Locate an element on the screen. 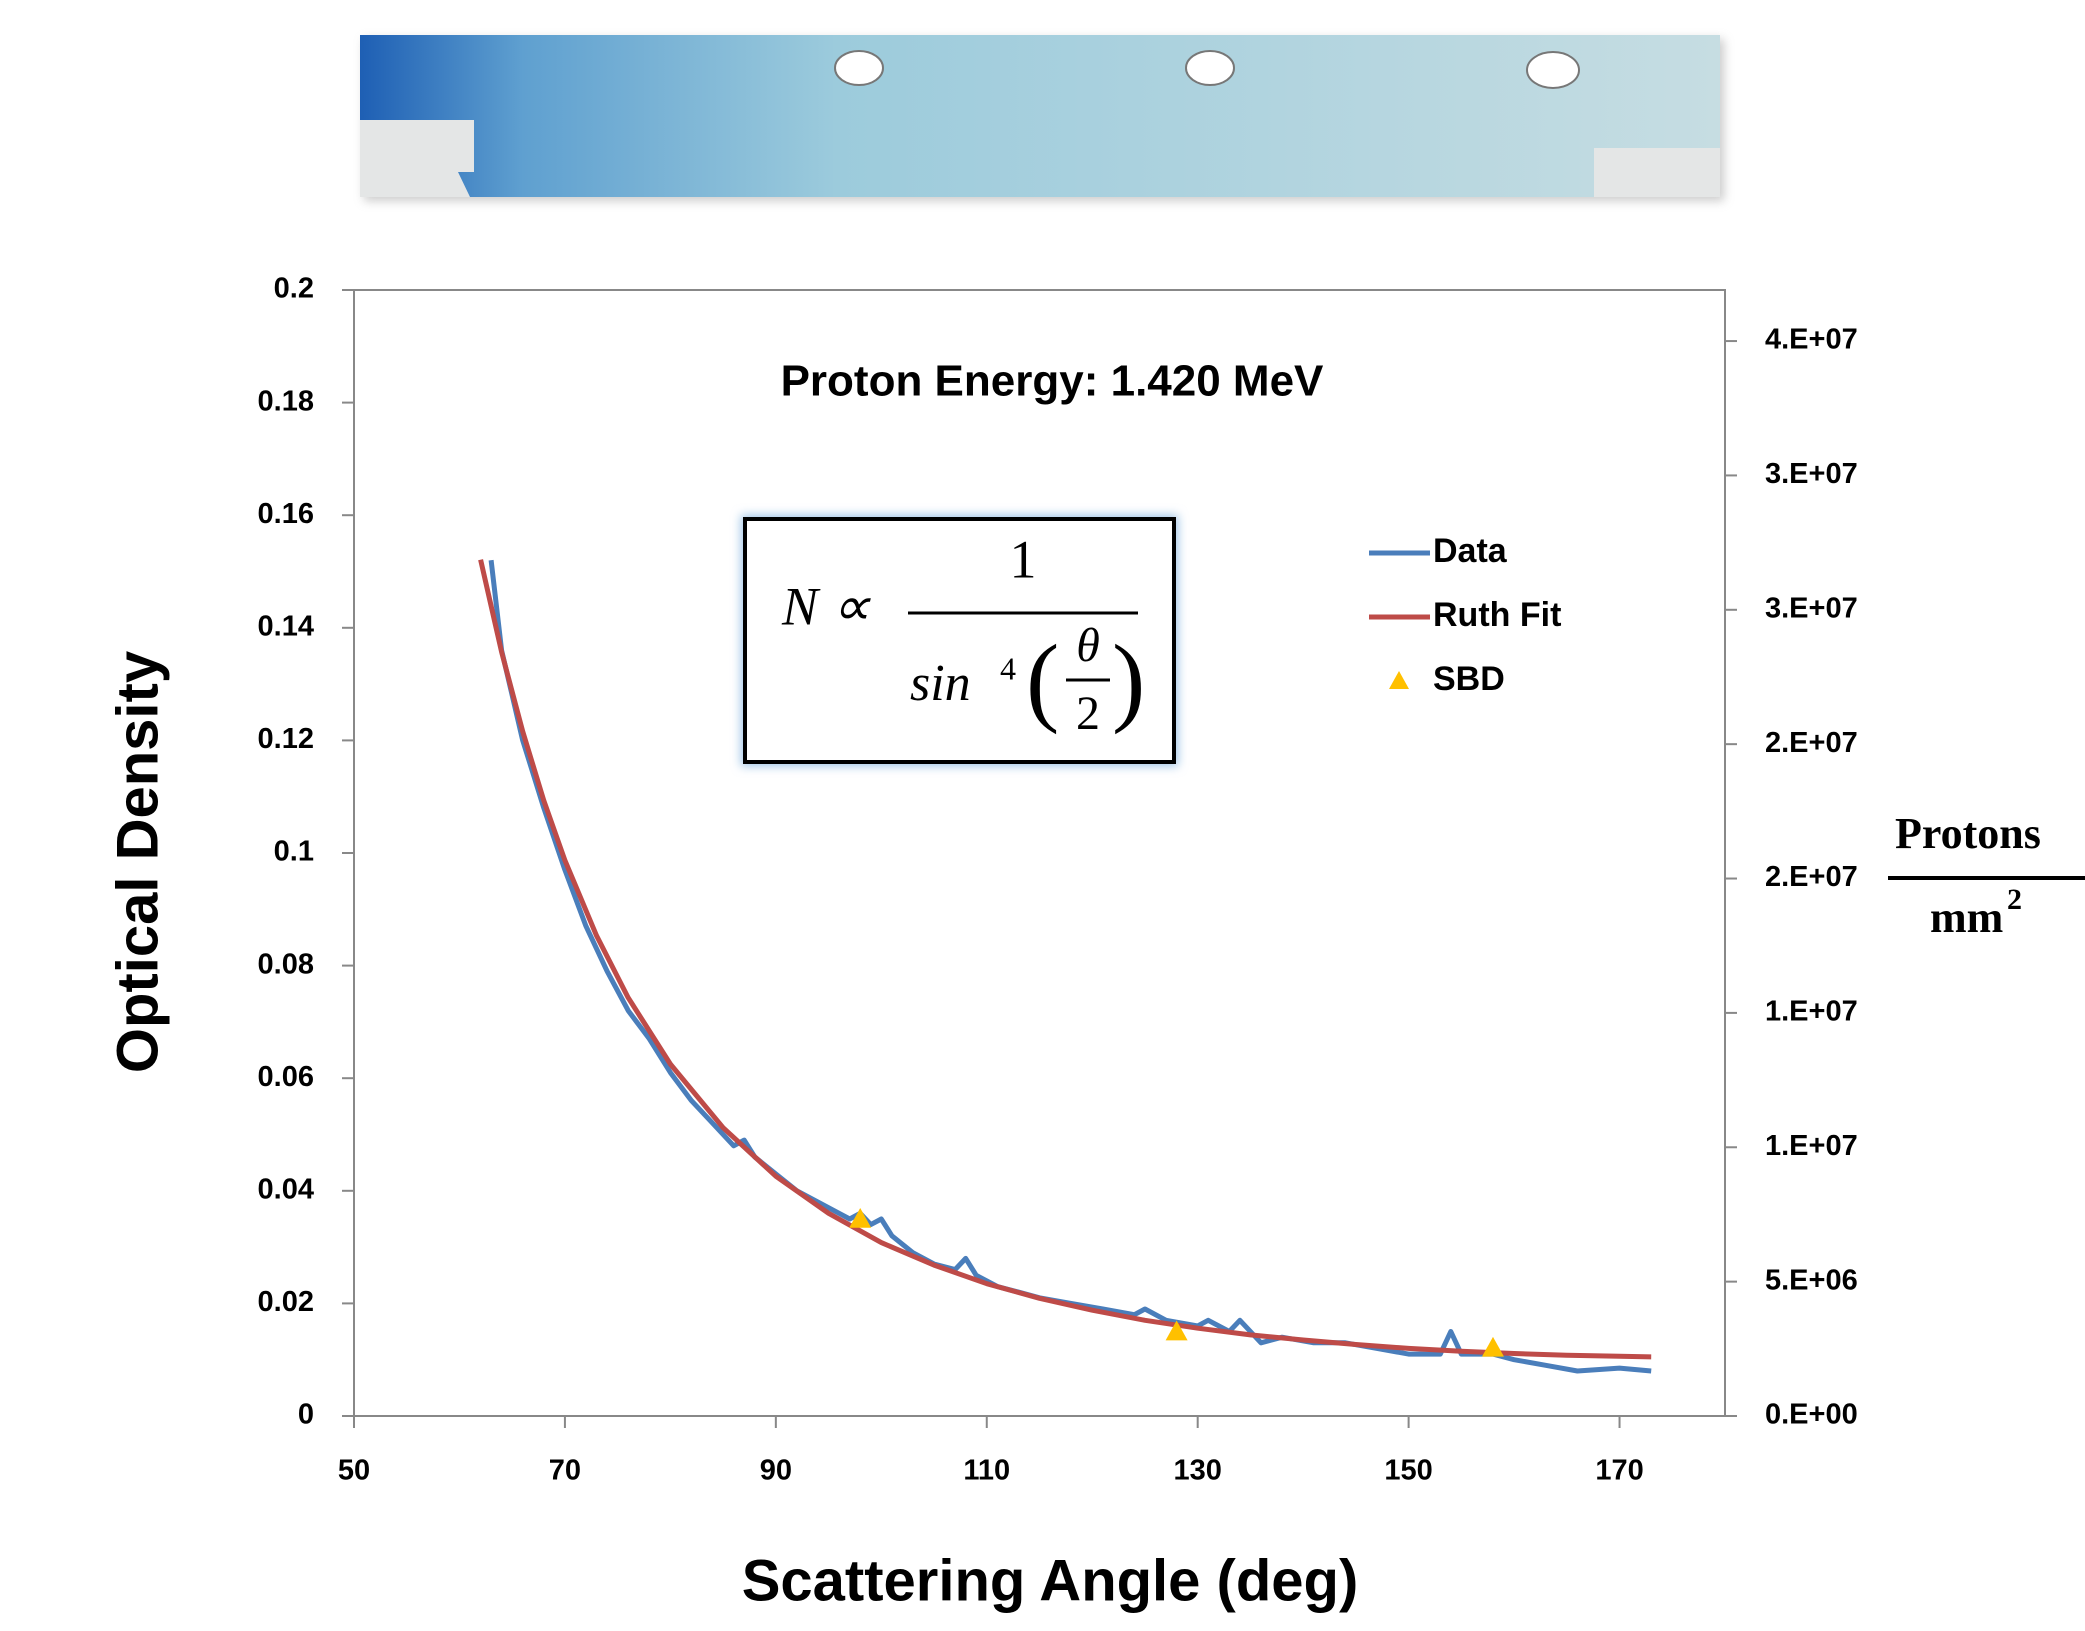  eq-lhs: N ∝ is located at coordinates (826, 606).